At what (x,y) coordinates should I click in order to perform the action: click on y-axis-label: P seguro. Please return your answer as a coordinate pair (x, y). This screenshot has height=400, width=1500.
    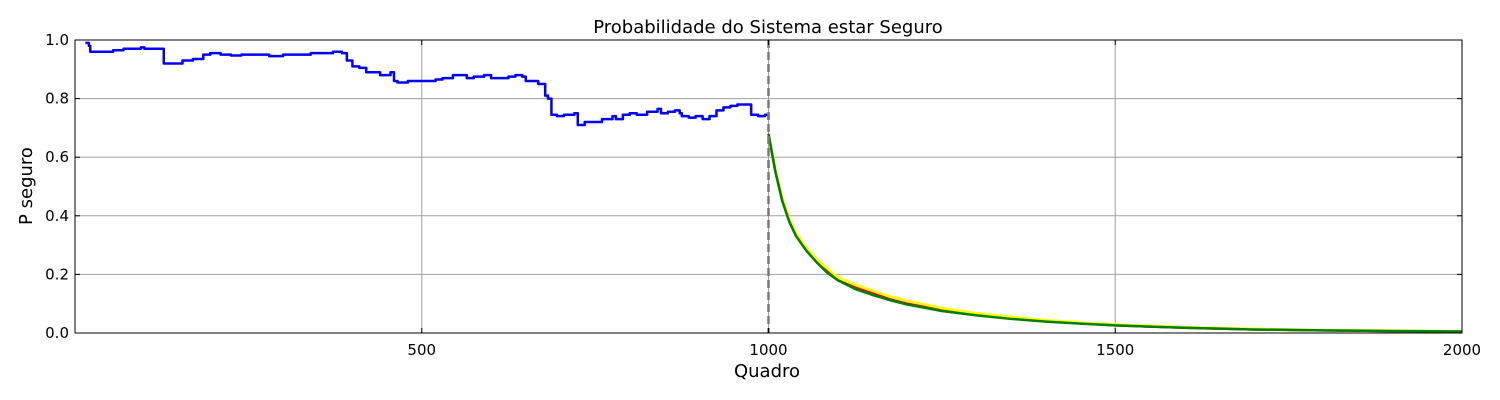
    Looking at the image, I should click on (26, 186).